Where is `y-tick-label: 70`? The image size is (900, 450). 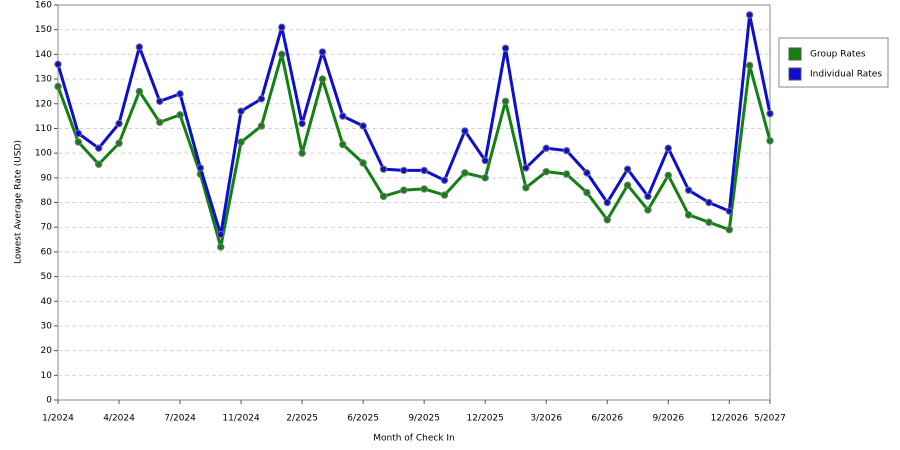
y-tick-label: 70 is located at coordinates (47, 228).